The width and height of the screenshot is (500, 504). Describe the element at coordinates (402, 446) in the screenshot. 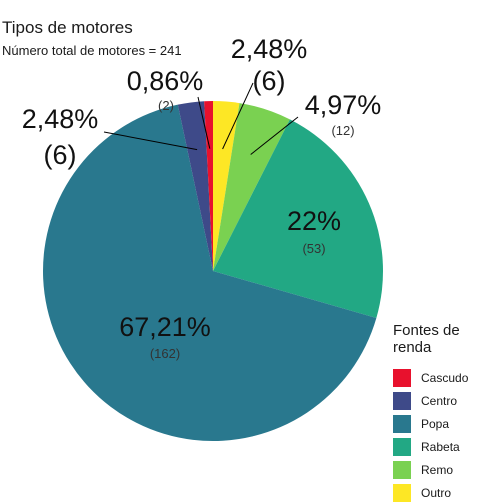

I see `legend-key-rabeta` at that location.